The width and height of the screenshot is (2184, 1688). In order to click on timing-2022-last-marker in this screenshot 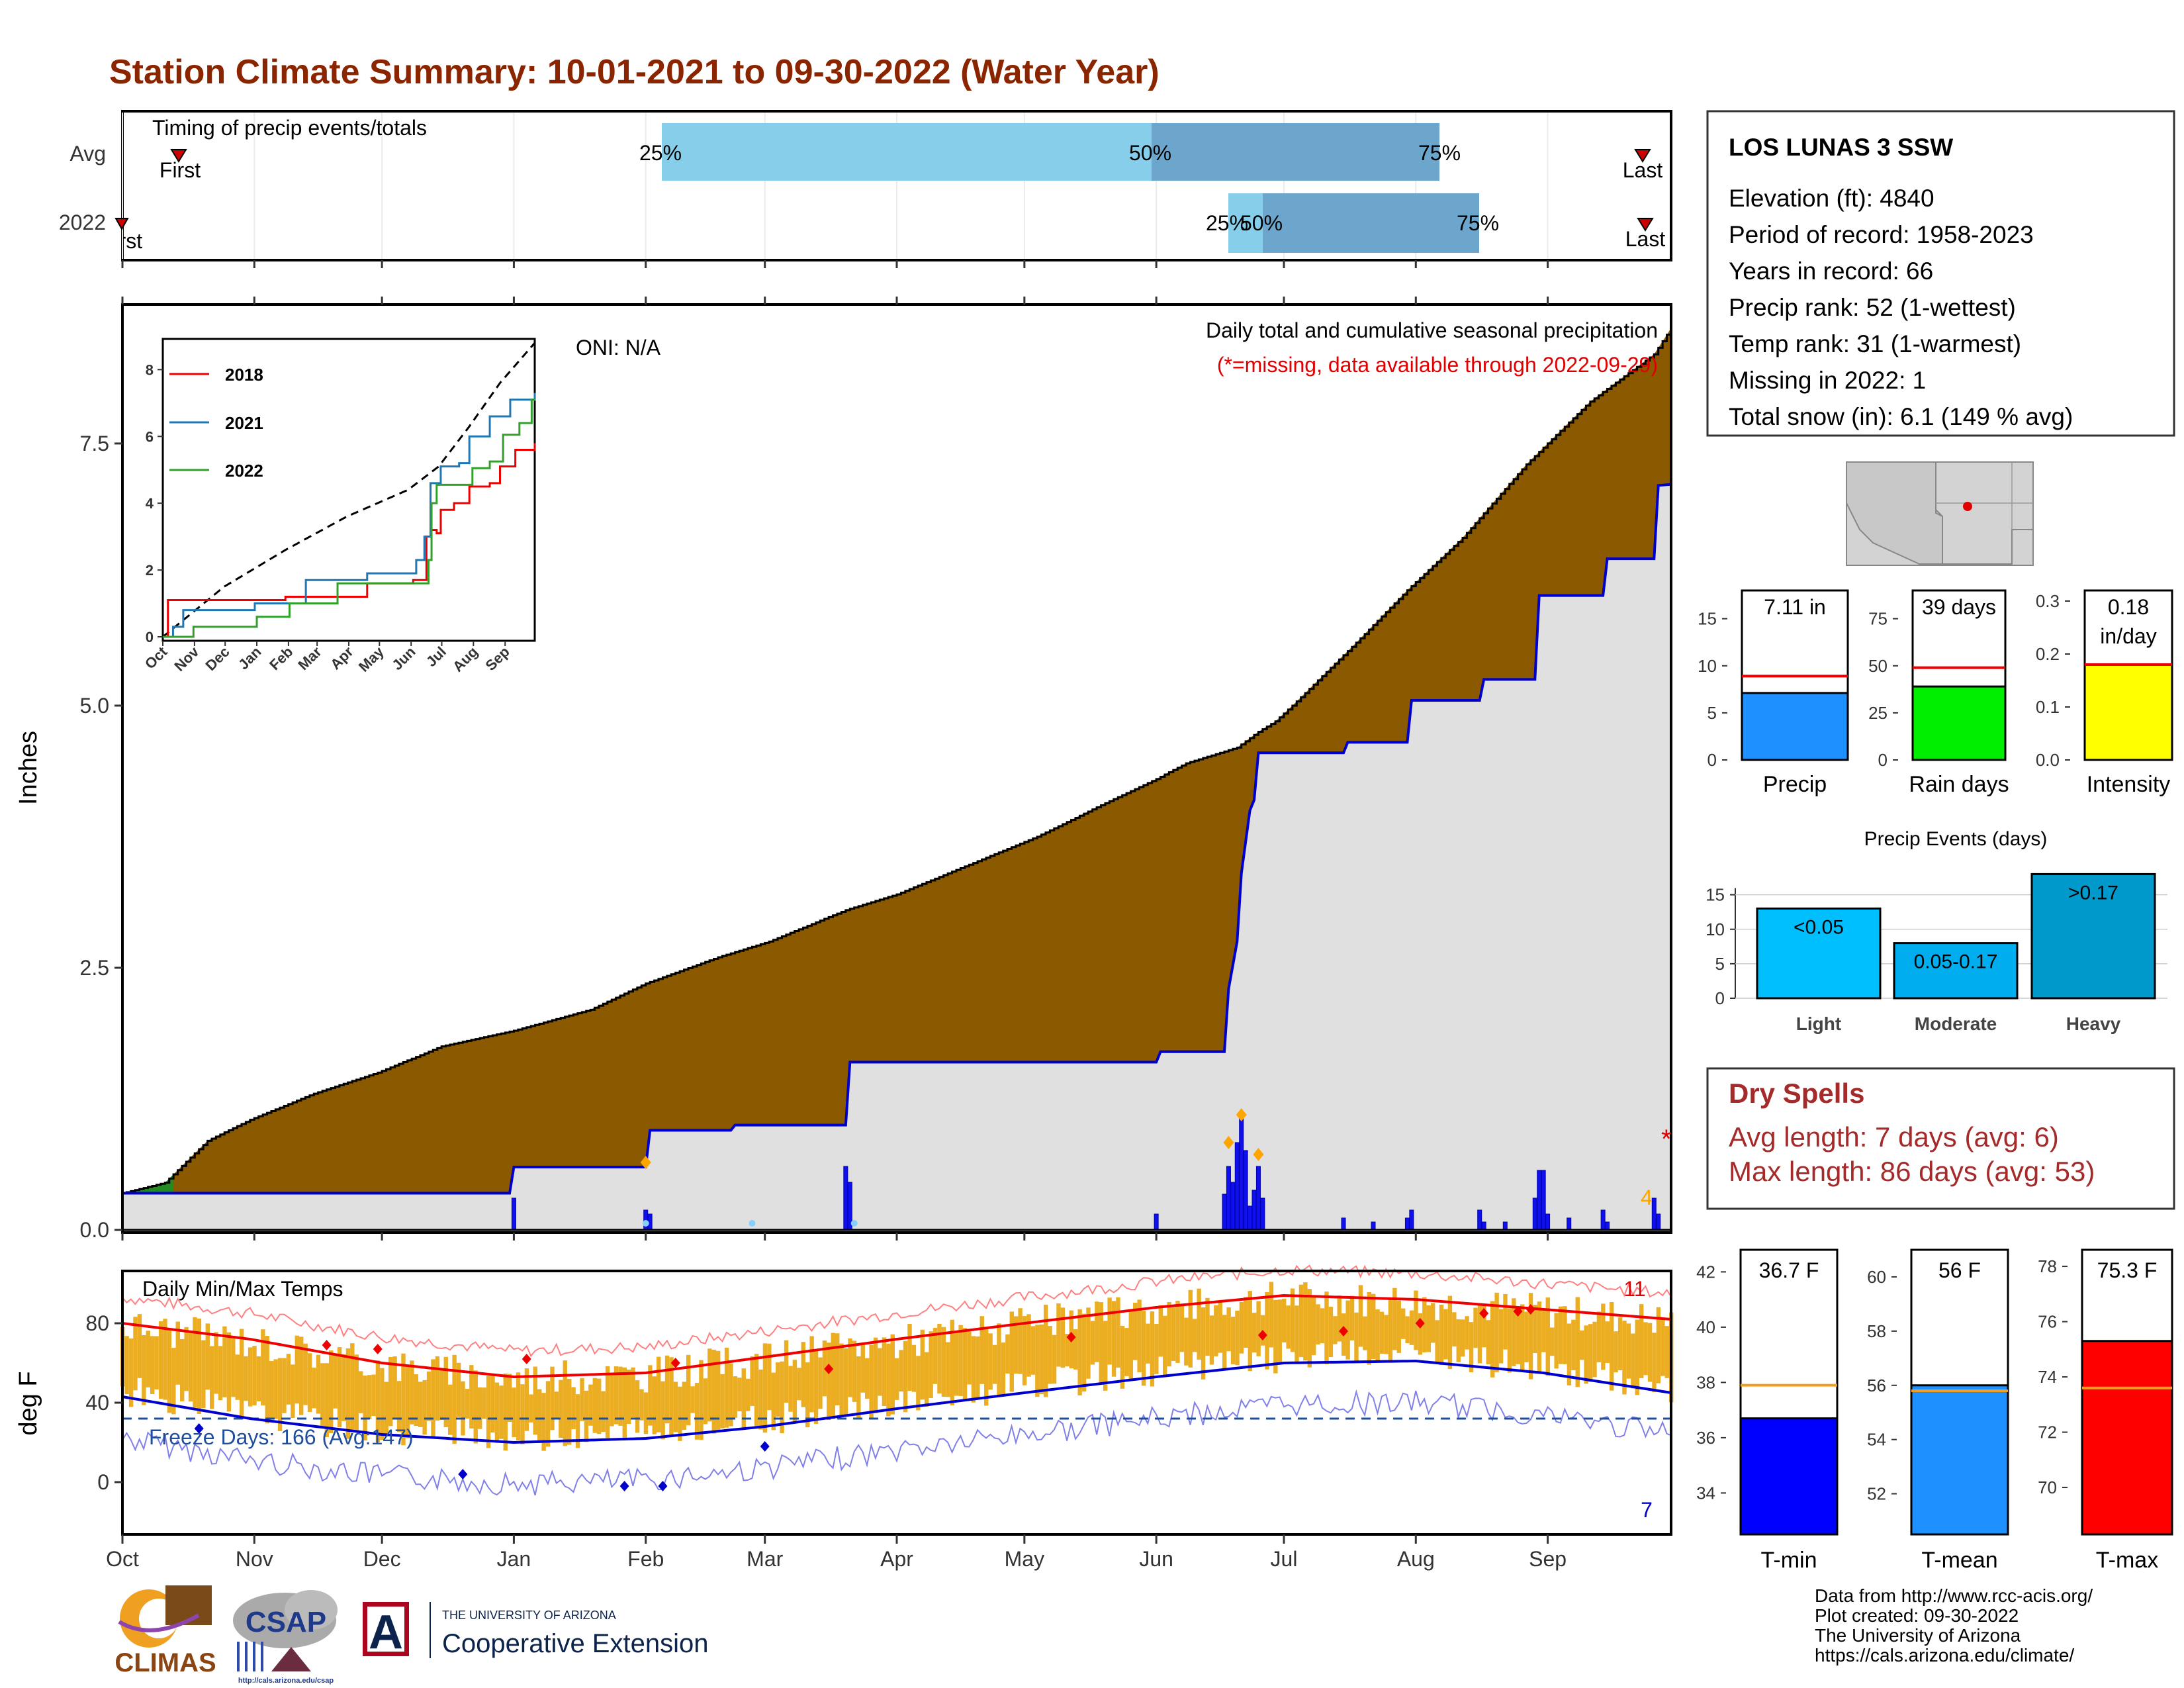, I will do `click(1645, 225)`.